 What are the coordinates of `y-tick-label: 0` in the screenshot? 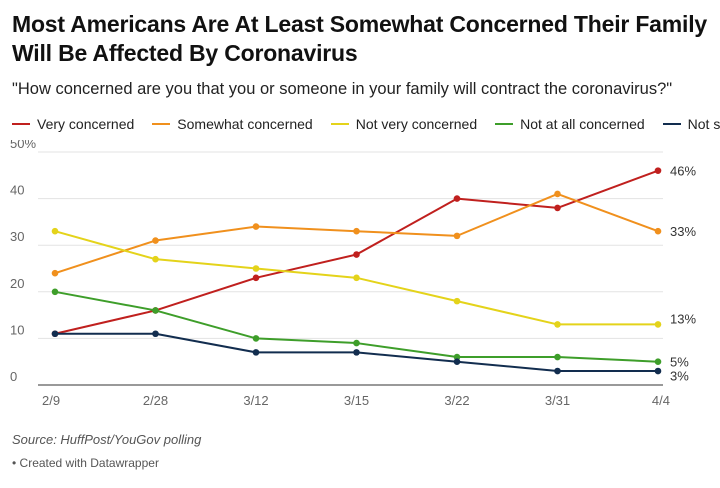 It's located at (13, 376).